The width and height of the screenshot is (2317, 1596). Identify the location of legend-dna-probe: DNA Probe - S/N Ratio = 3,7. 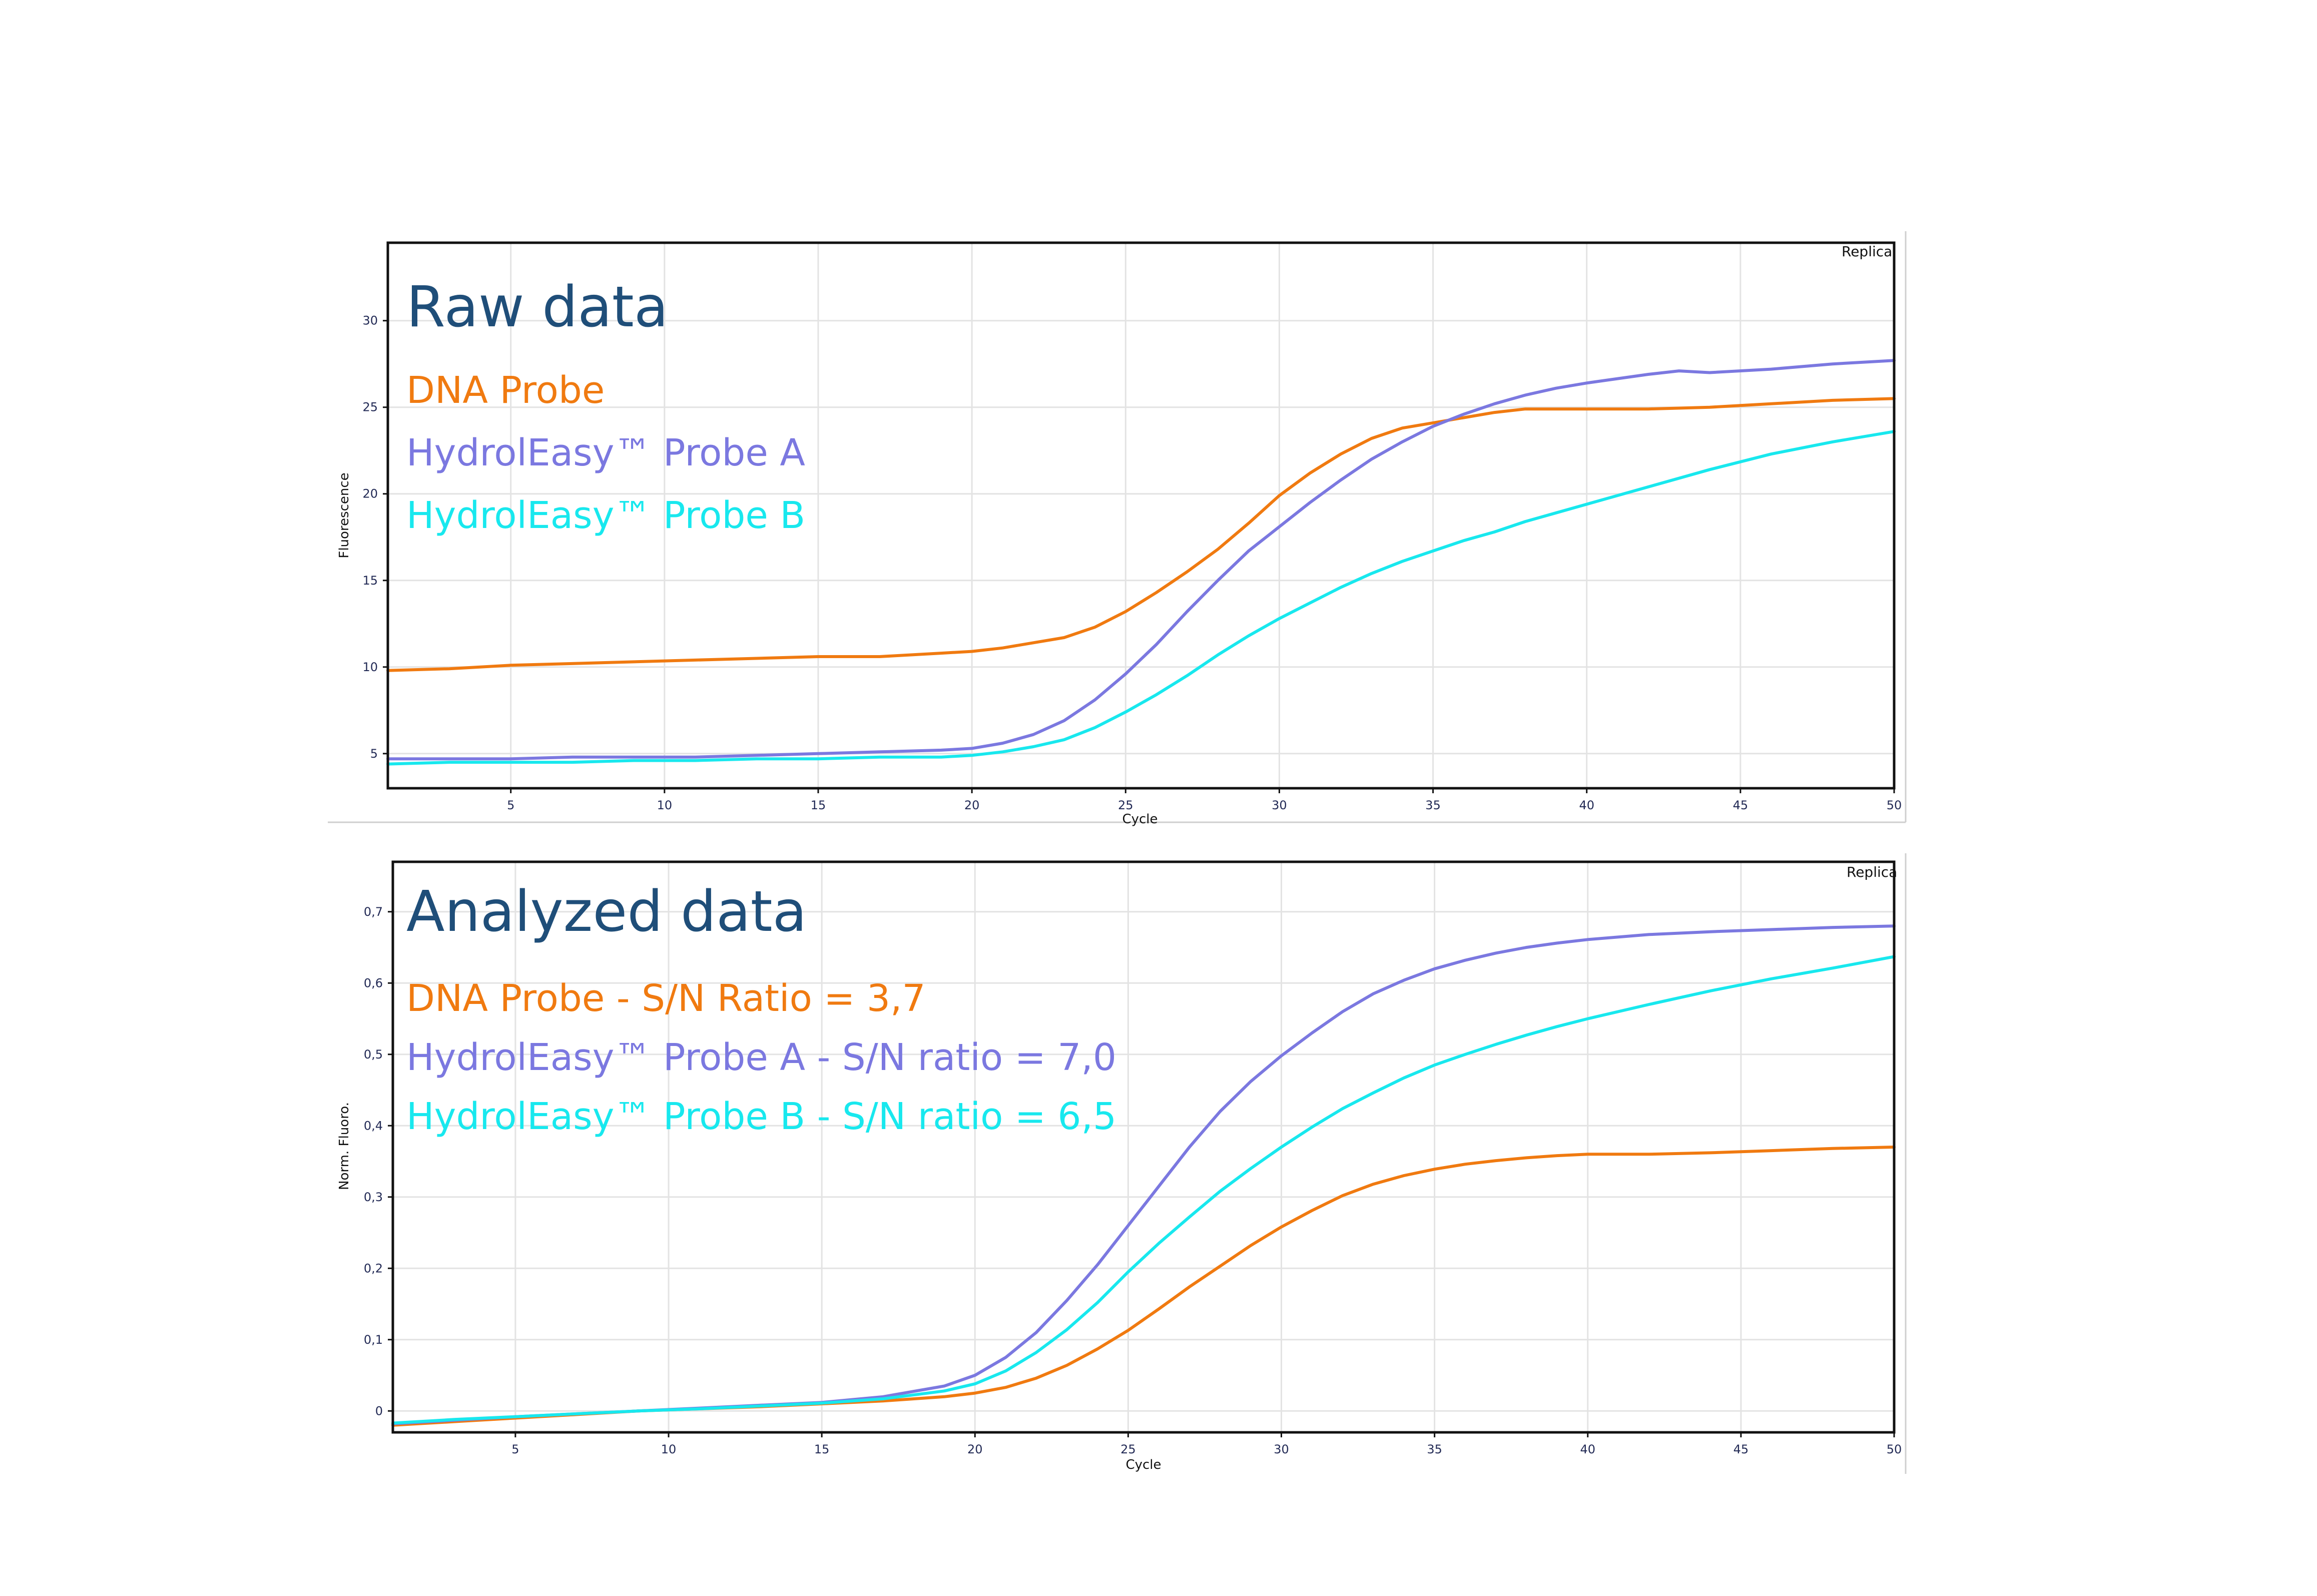
(666, 998).